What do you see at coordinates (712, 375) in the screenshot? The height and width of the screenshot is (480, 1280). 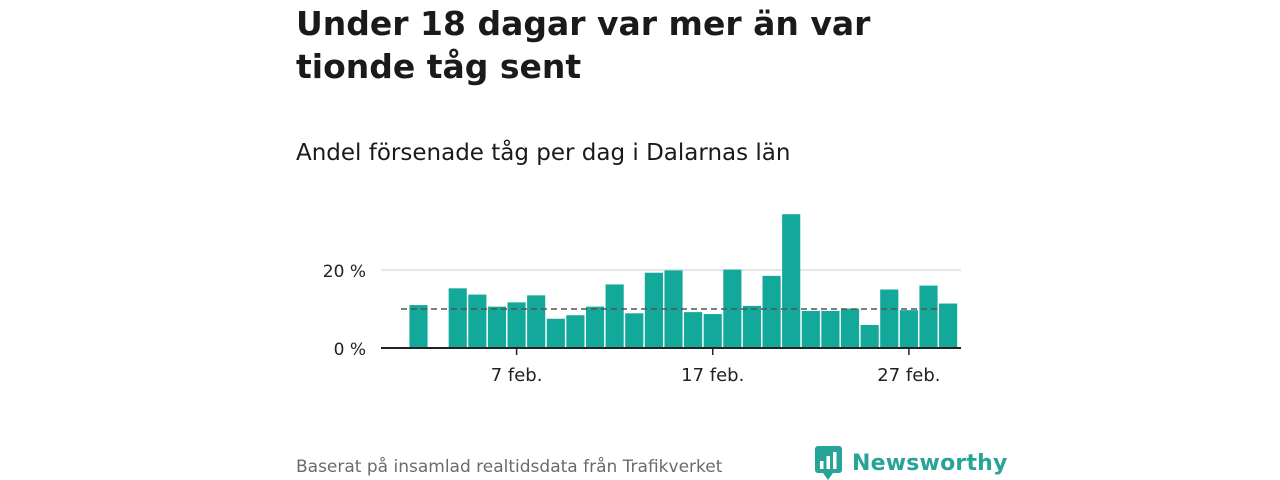 I see `x-tick-label: 17 feb.` at bounding box center [712, 375].